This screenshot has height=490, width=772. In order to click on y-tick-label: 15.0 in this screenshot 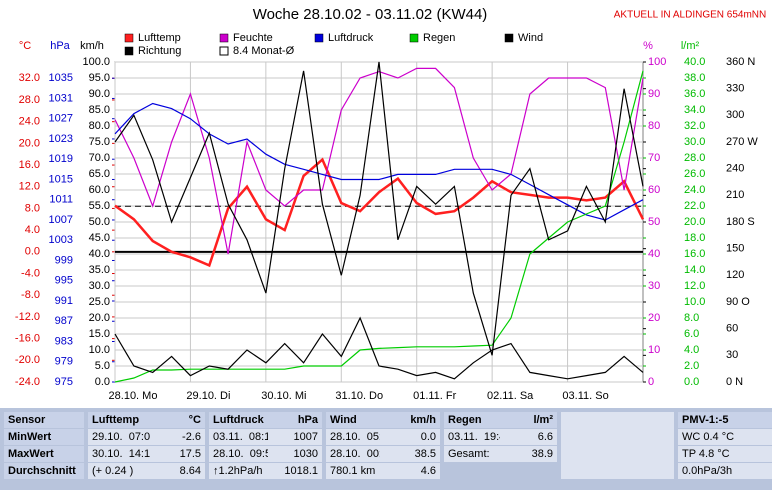, I will do `click(99, 334)`.